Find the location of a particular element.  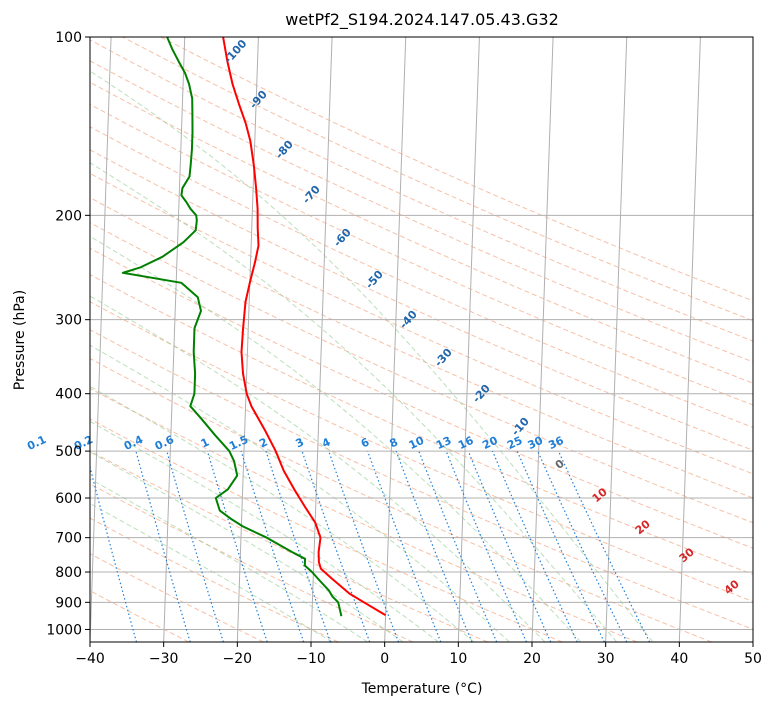

red-label: 40 is located at coordinates (732, 587).